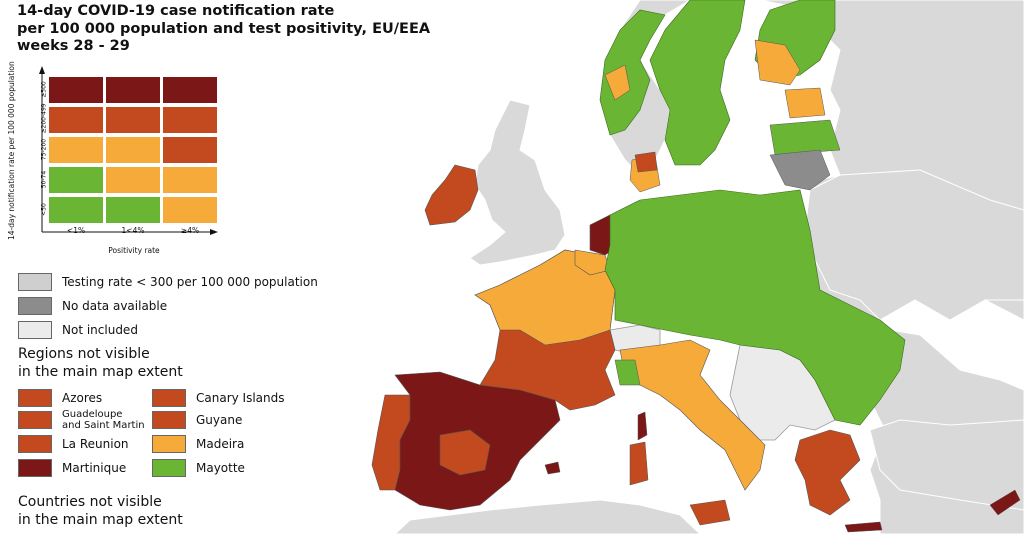 This screenshot has height=534, width=1024. What do you see at coordinates (552, 468) in the screenshot?
I see `balearic` at bounding box center [552, 468].